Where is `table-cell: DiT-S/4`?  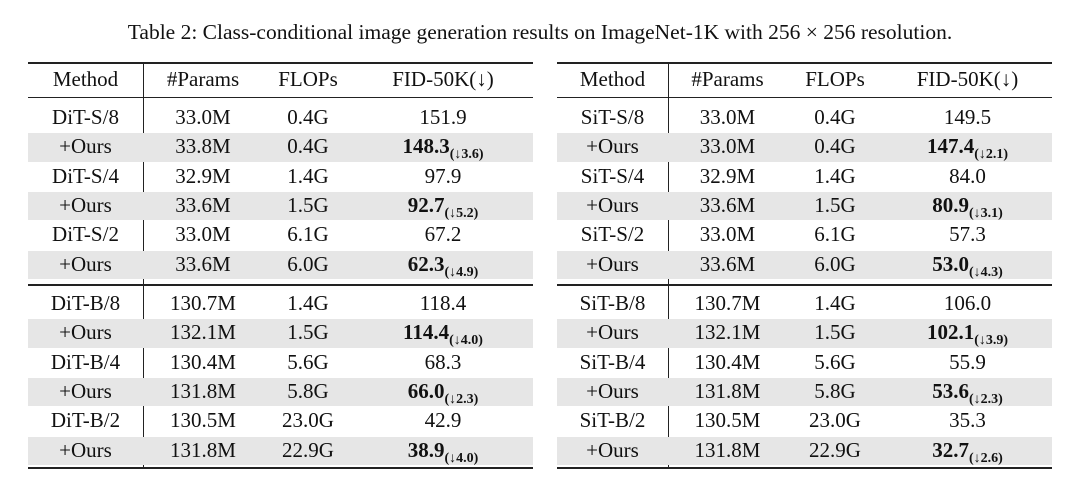 table-cell: DiT-S/4 is located at coordinates (85, 175).